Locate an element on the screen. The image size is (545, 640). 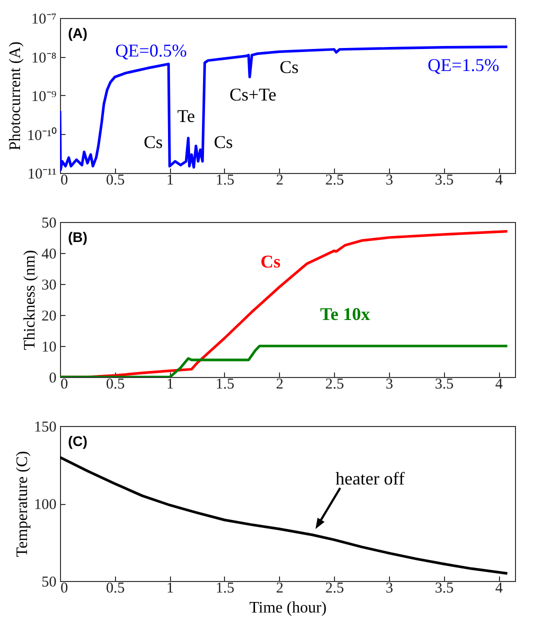
annotation: (C) is located at coordinates (78, 441).